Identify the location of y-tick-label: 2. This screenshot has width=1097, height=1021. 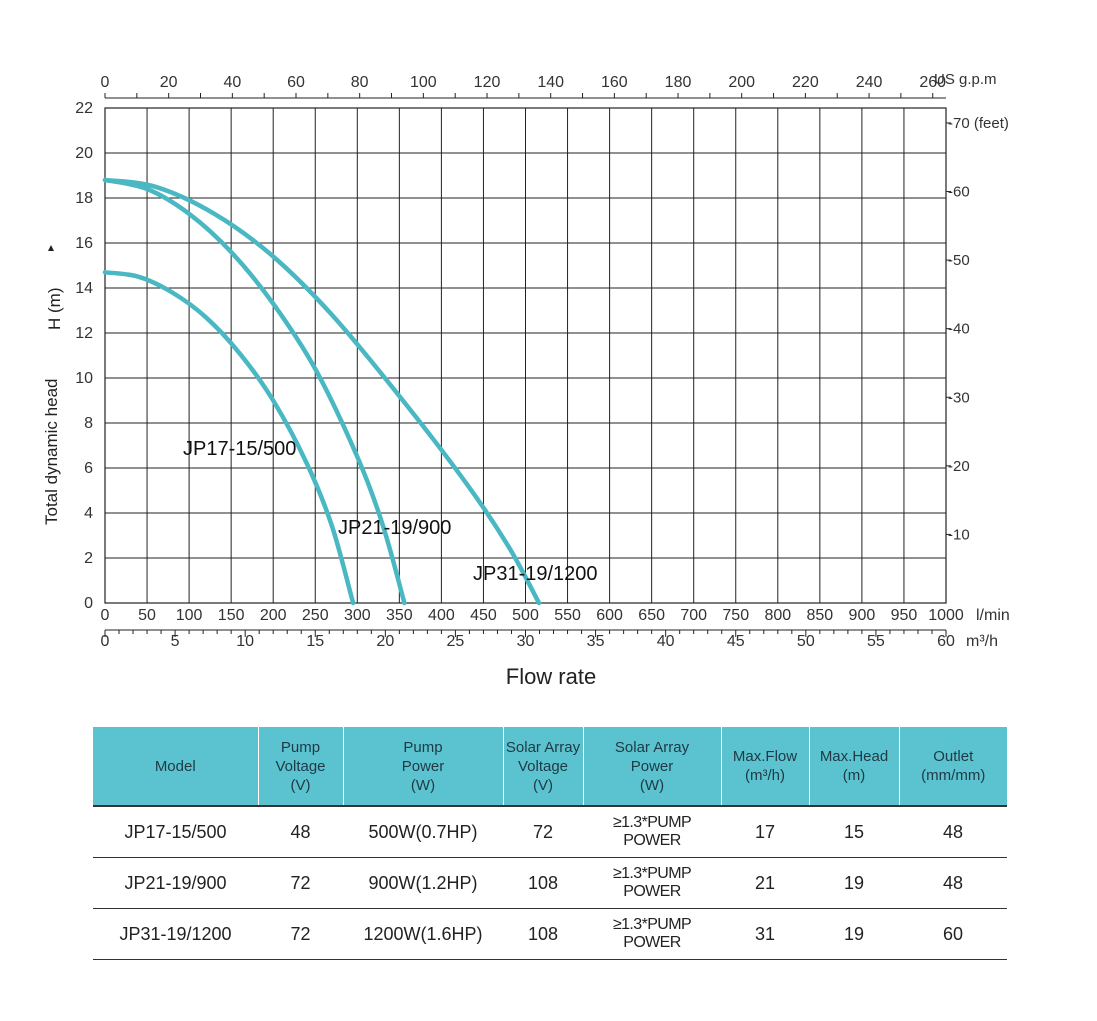
(88, 558).